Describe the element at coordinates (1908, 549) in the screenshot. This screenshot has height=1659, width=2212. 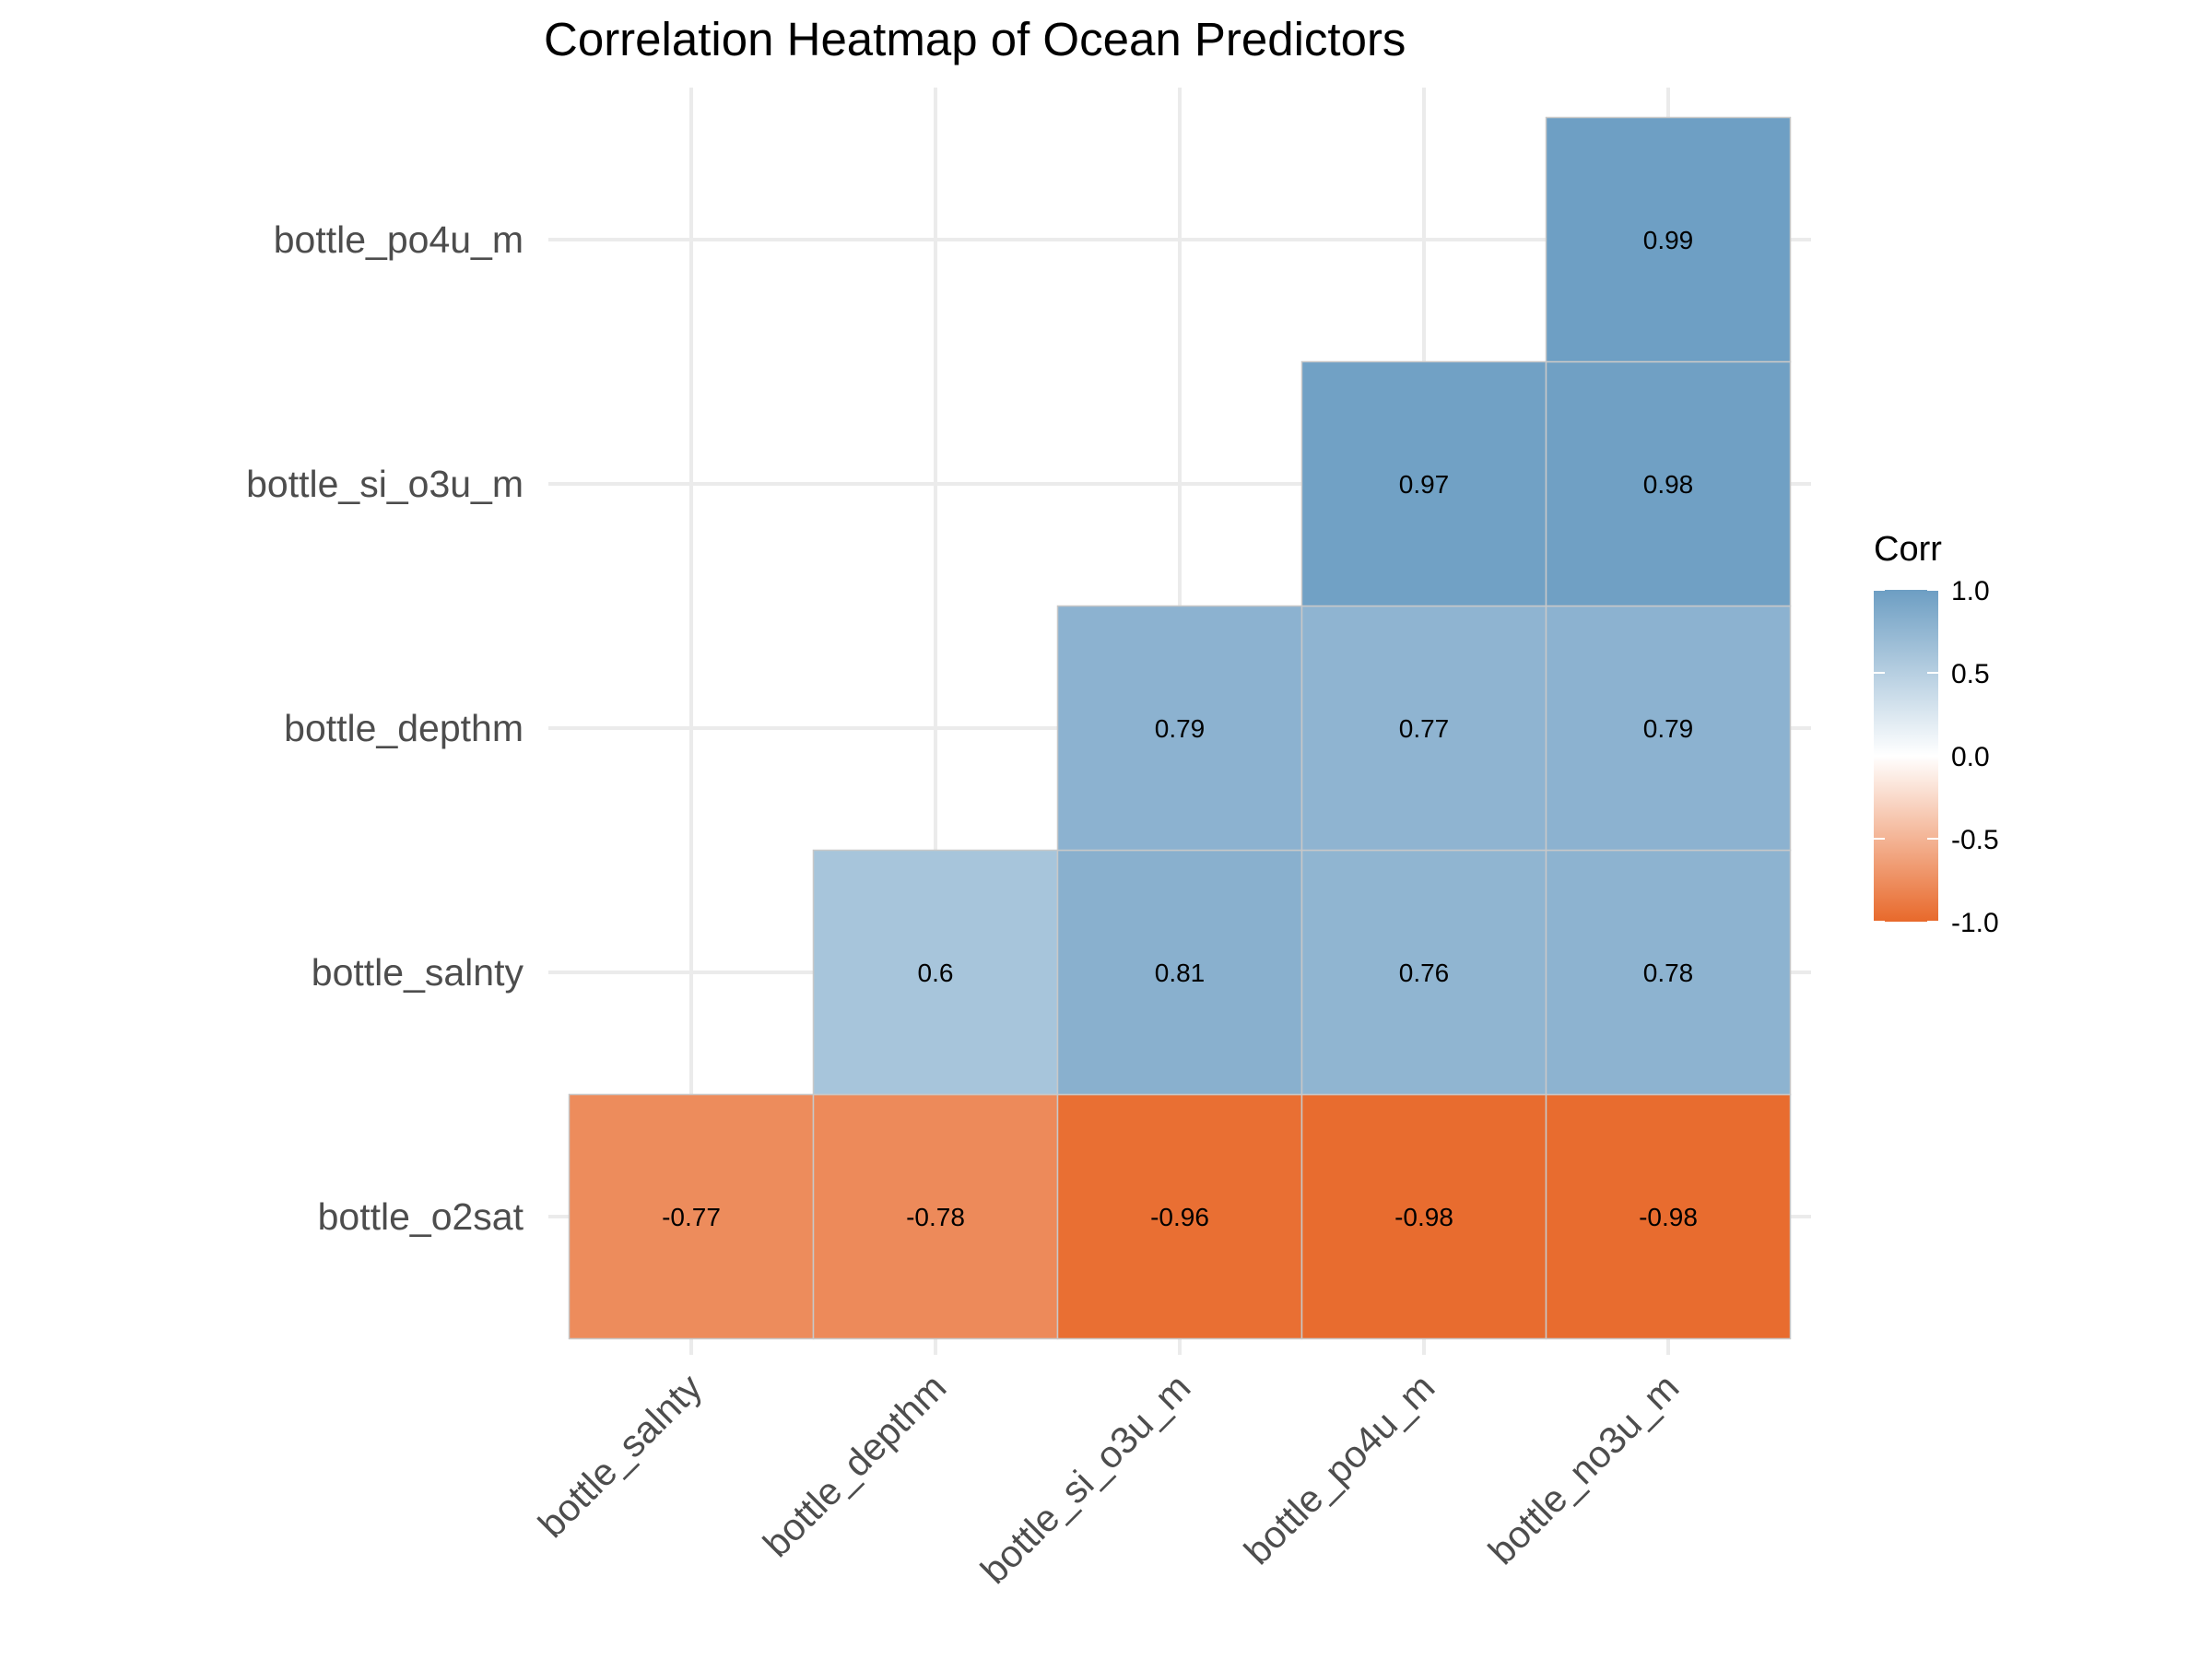
I see `legend-title: Corr` at that location.